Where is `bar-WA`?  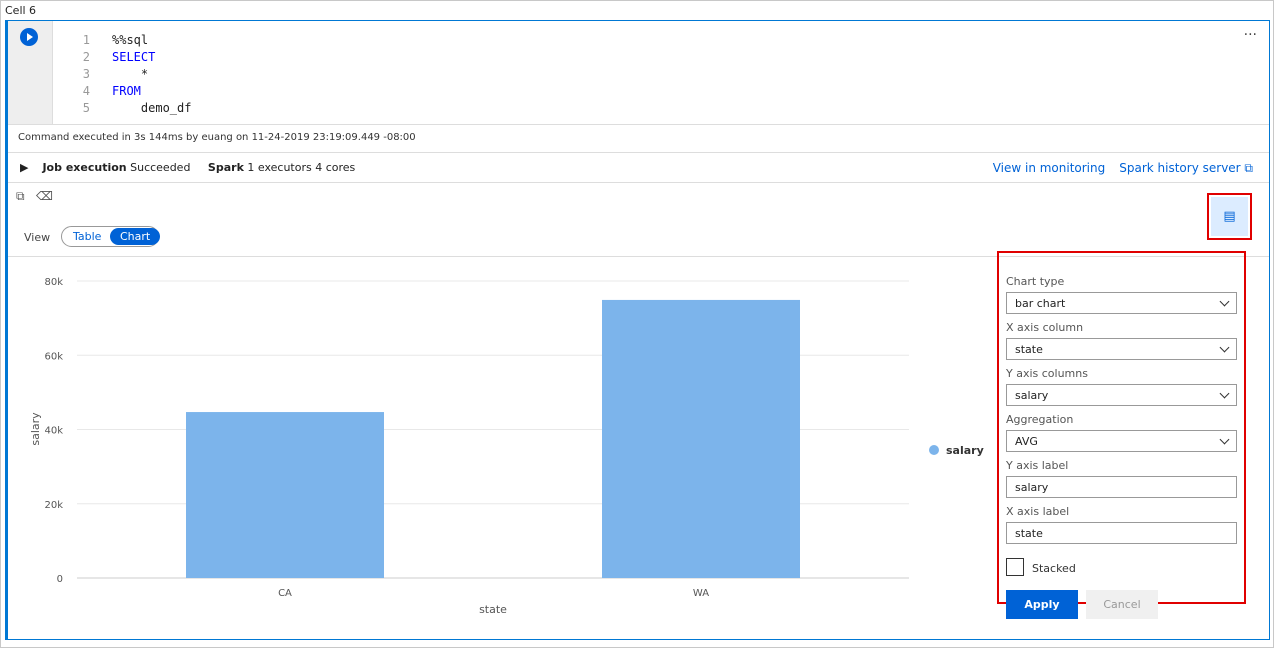
bar-WA is located at coordinates (701, 438).